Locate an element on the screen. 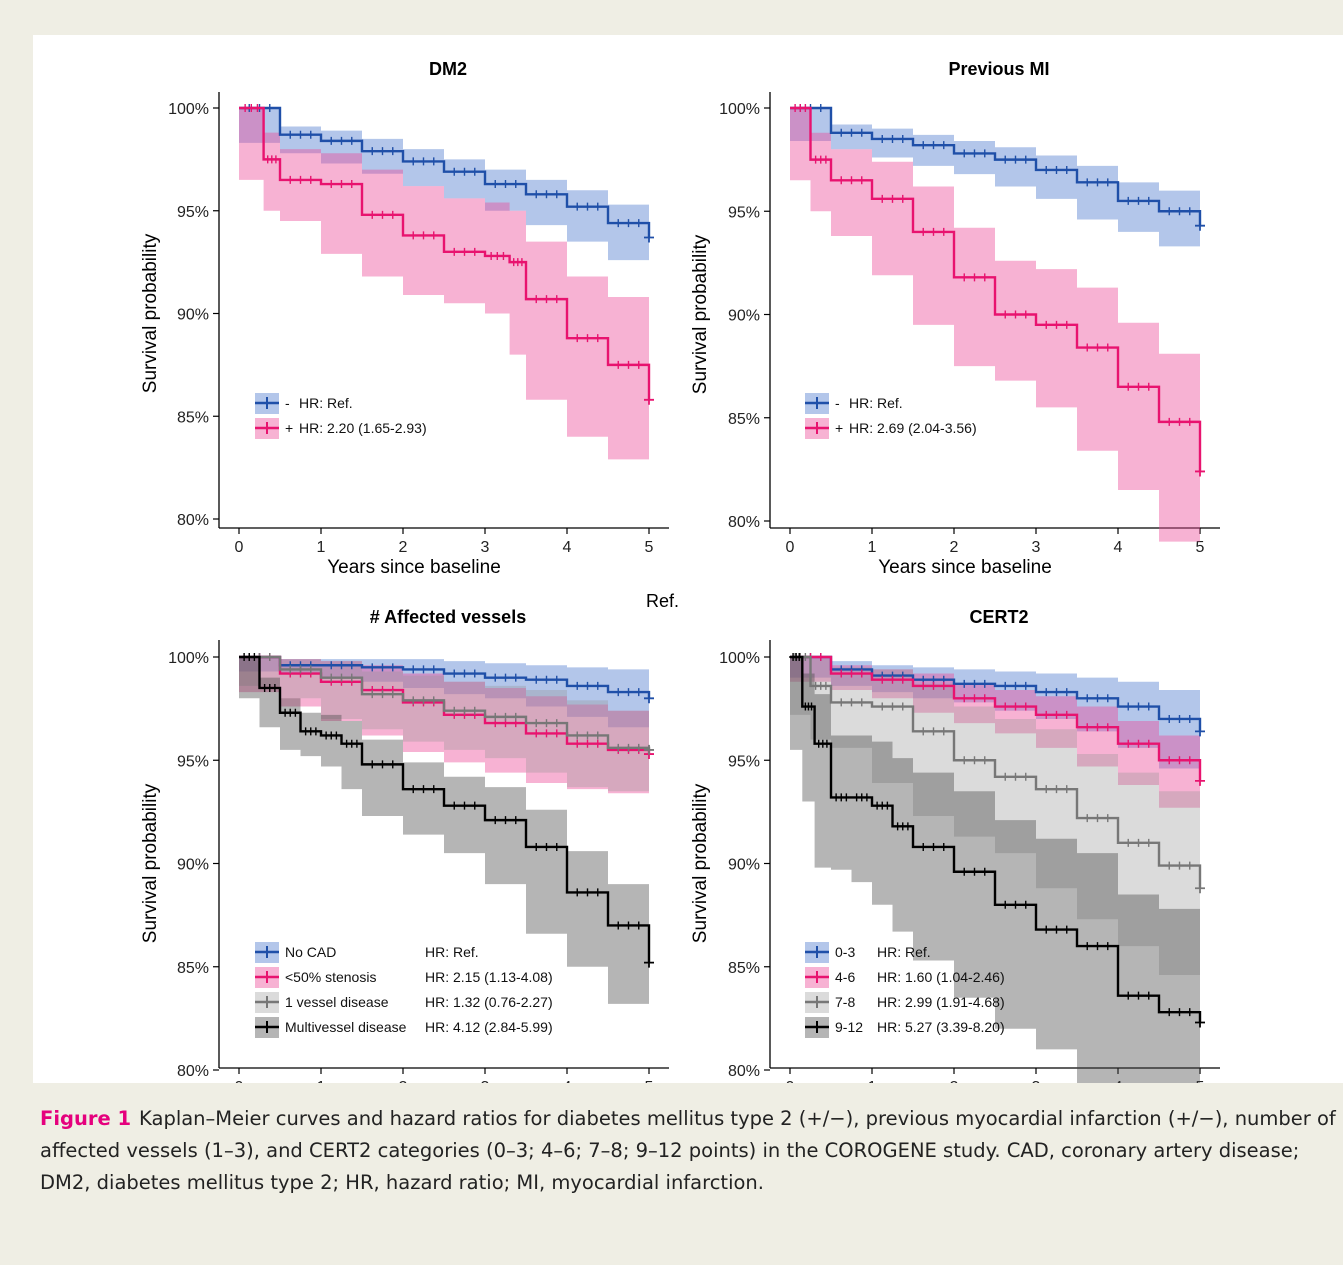 This screenshot has width=1343, height=1265. x-tick-label: 4 is located at coordinates (567, 1081).